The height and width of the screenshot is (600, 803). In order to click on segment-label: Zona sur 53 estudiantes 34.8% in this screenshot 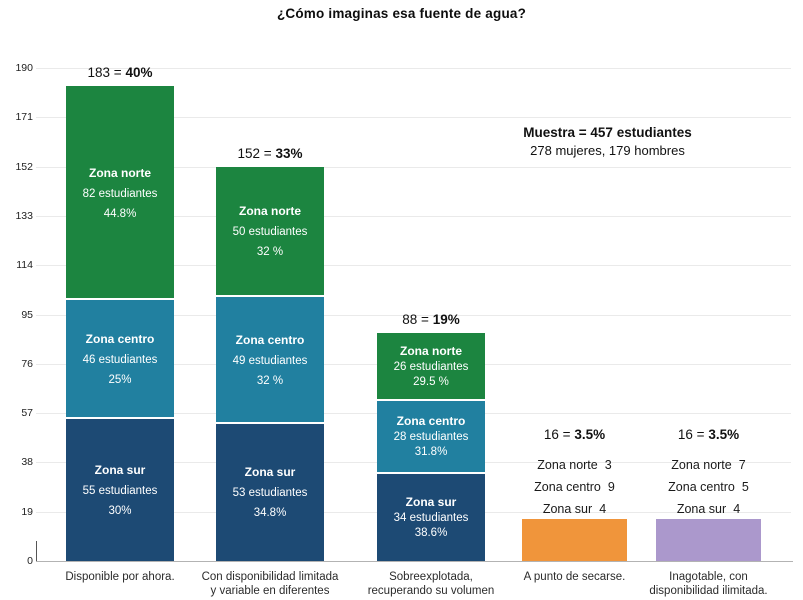, I will do `click(270, 492)`.